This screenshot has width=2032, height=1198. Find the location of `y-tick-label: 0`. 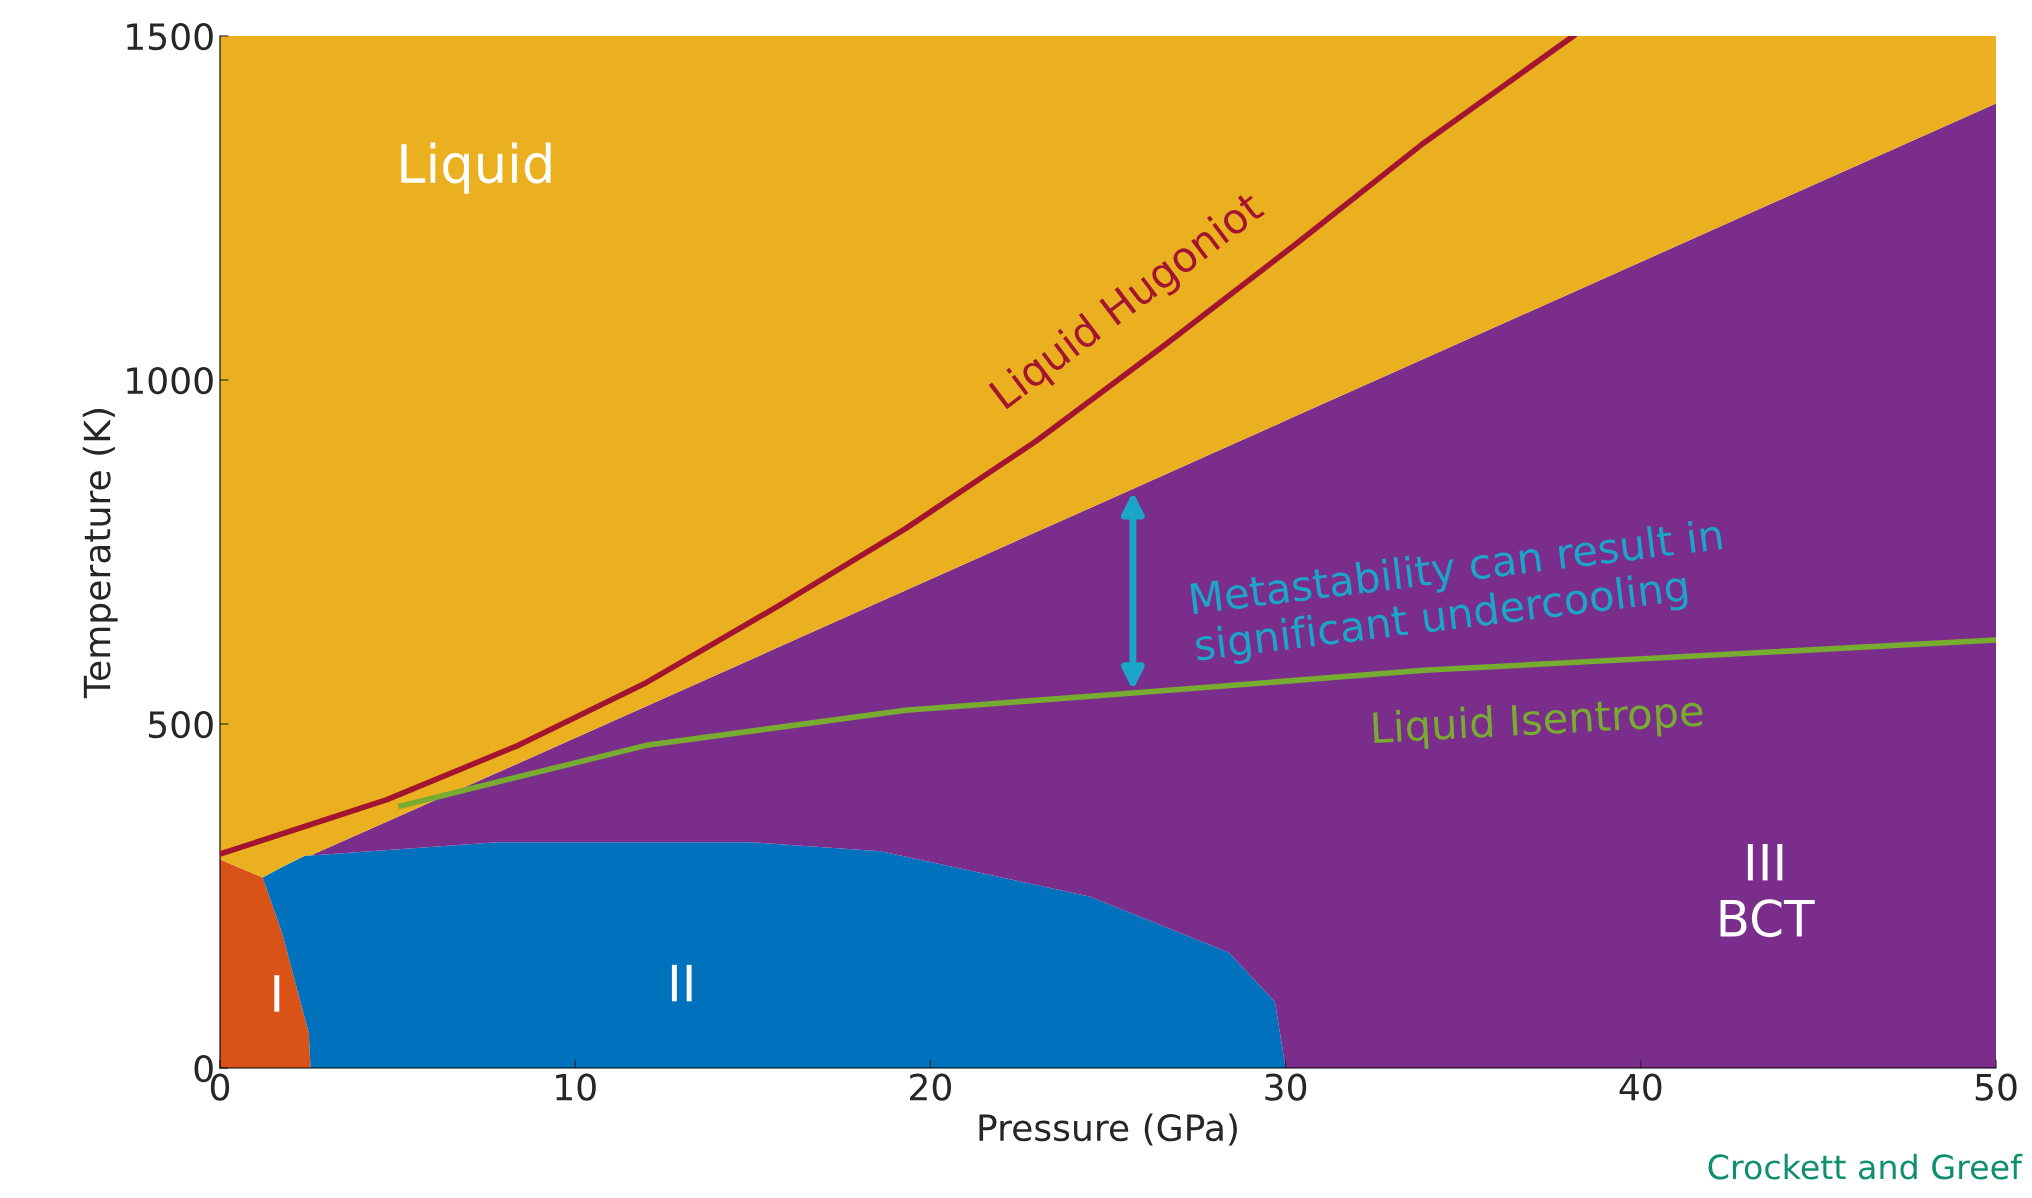

y-tick-label: 0 is located at coordinates (203, 1068).